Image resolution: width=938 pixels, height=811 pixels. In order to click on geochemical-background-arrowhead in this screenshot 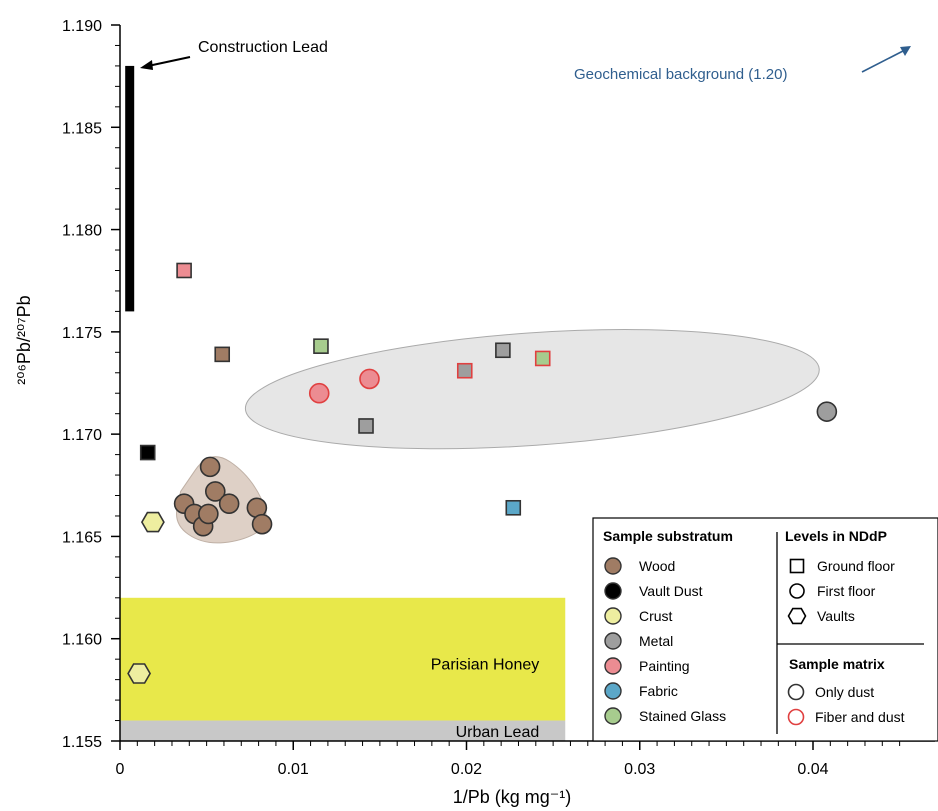, I will do `click(905, 51)`.